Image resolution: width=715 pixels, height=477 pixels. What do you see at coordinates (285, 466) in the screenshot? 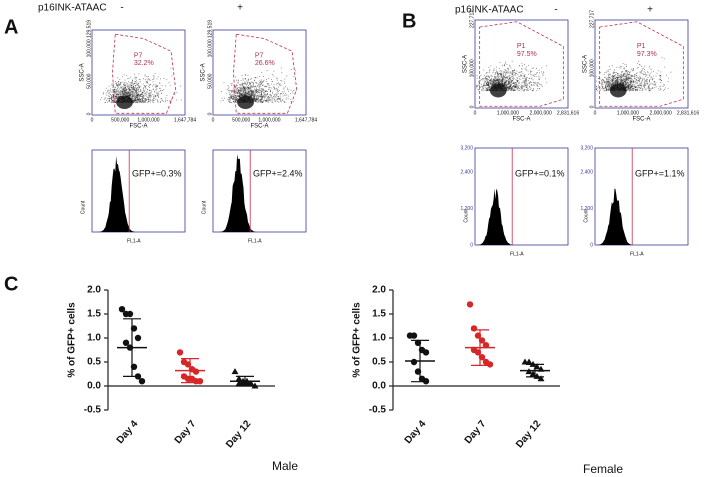
I see `x-axis-label: Male` at bounding box center [285, 466].